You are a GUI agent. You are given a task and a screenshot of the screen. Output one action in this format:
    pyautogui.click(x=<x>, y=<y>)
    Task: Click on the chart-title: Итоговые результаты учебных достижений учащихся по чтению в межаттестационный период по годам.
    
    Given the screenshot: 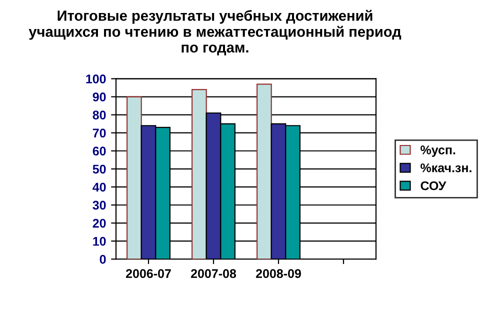 What is the action you would take?
    pyautogui.click(x=215, y=33)
    